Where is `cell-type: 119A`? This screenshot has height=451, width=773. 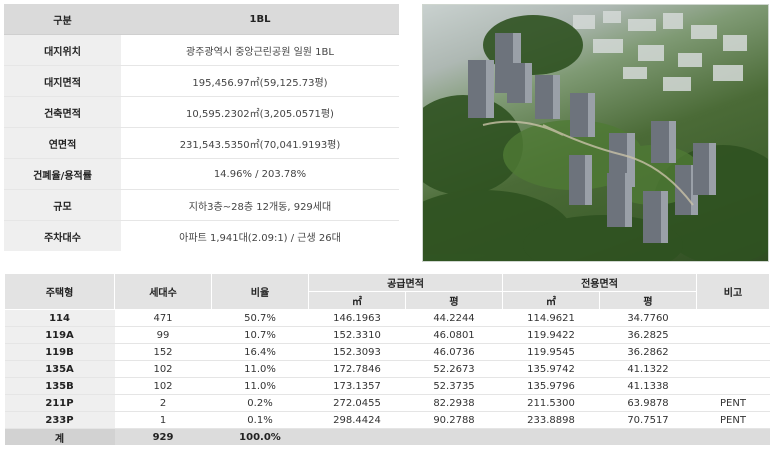
cell-type: 119A is located at coordinates (59, 335).